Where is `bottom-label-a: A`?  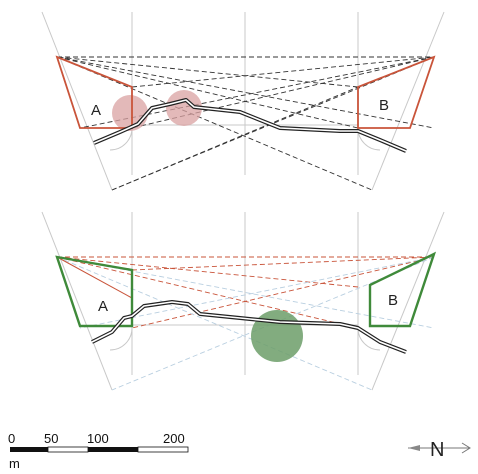 bottom-label-a: A is located at coordinates (103, 306).